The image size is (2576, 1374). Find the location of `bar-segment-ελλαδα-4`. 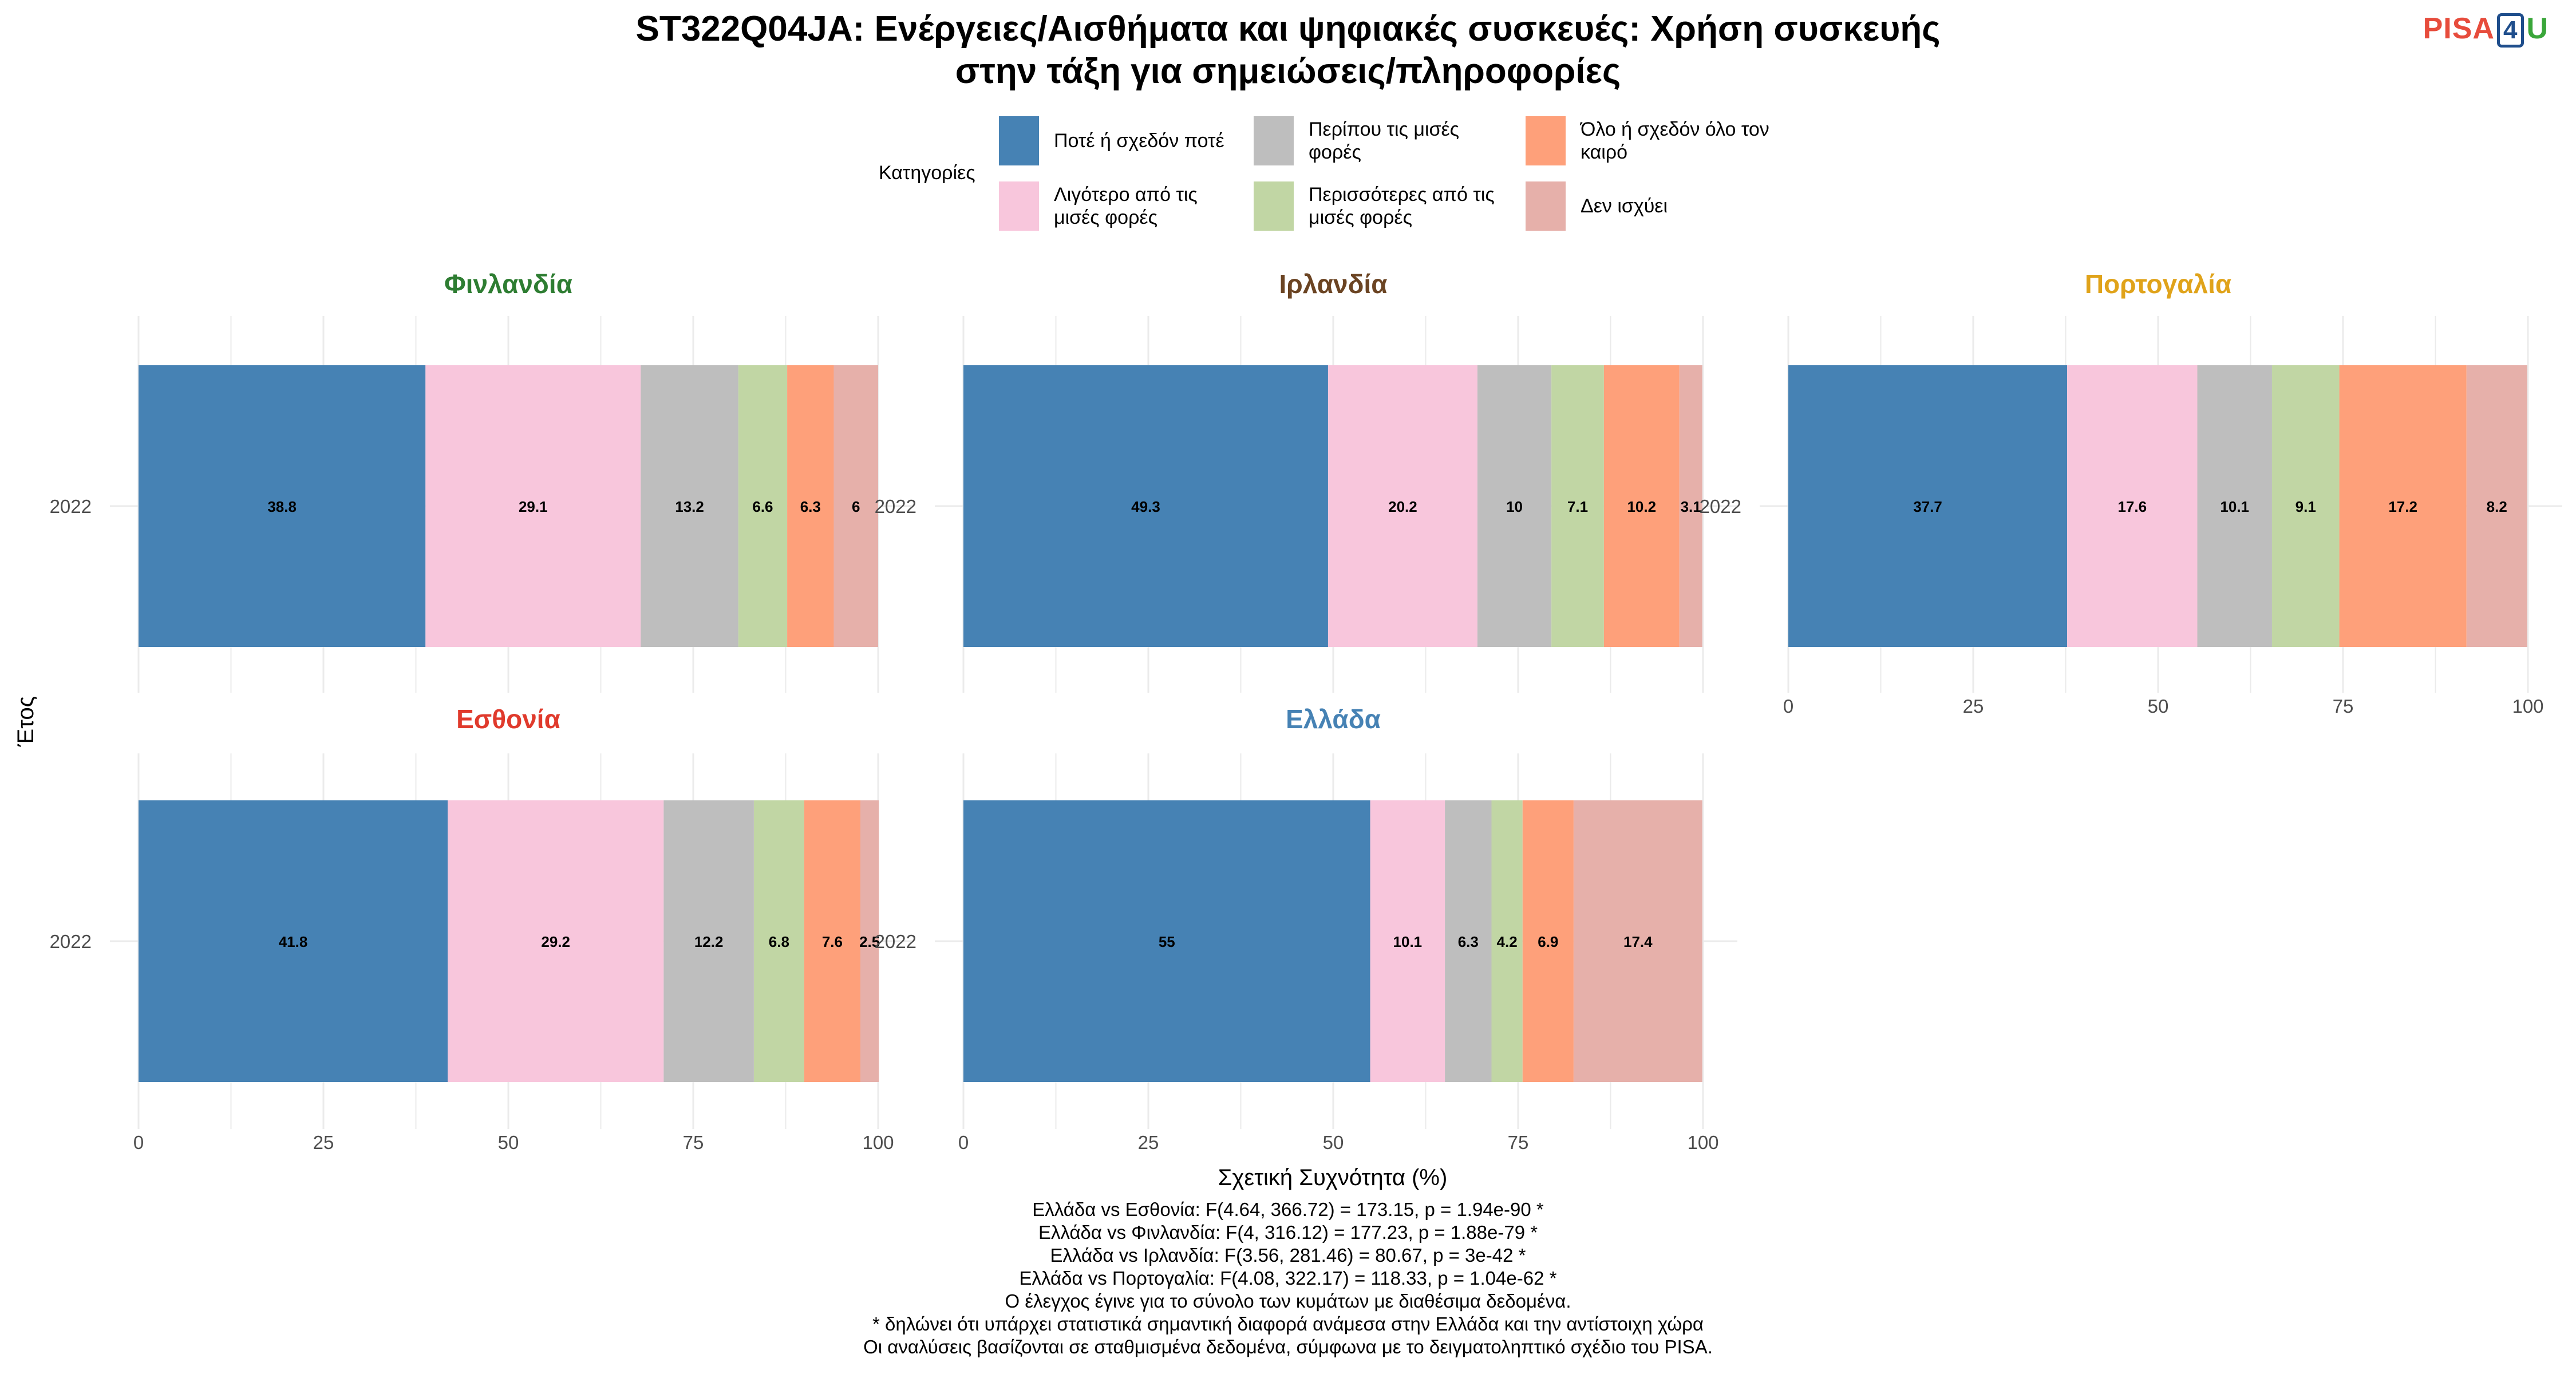

bar-segment-ελλαδα-4 is located at coordinates (1548, 941).